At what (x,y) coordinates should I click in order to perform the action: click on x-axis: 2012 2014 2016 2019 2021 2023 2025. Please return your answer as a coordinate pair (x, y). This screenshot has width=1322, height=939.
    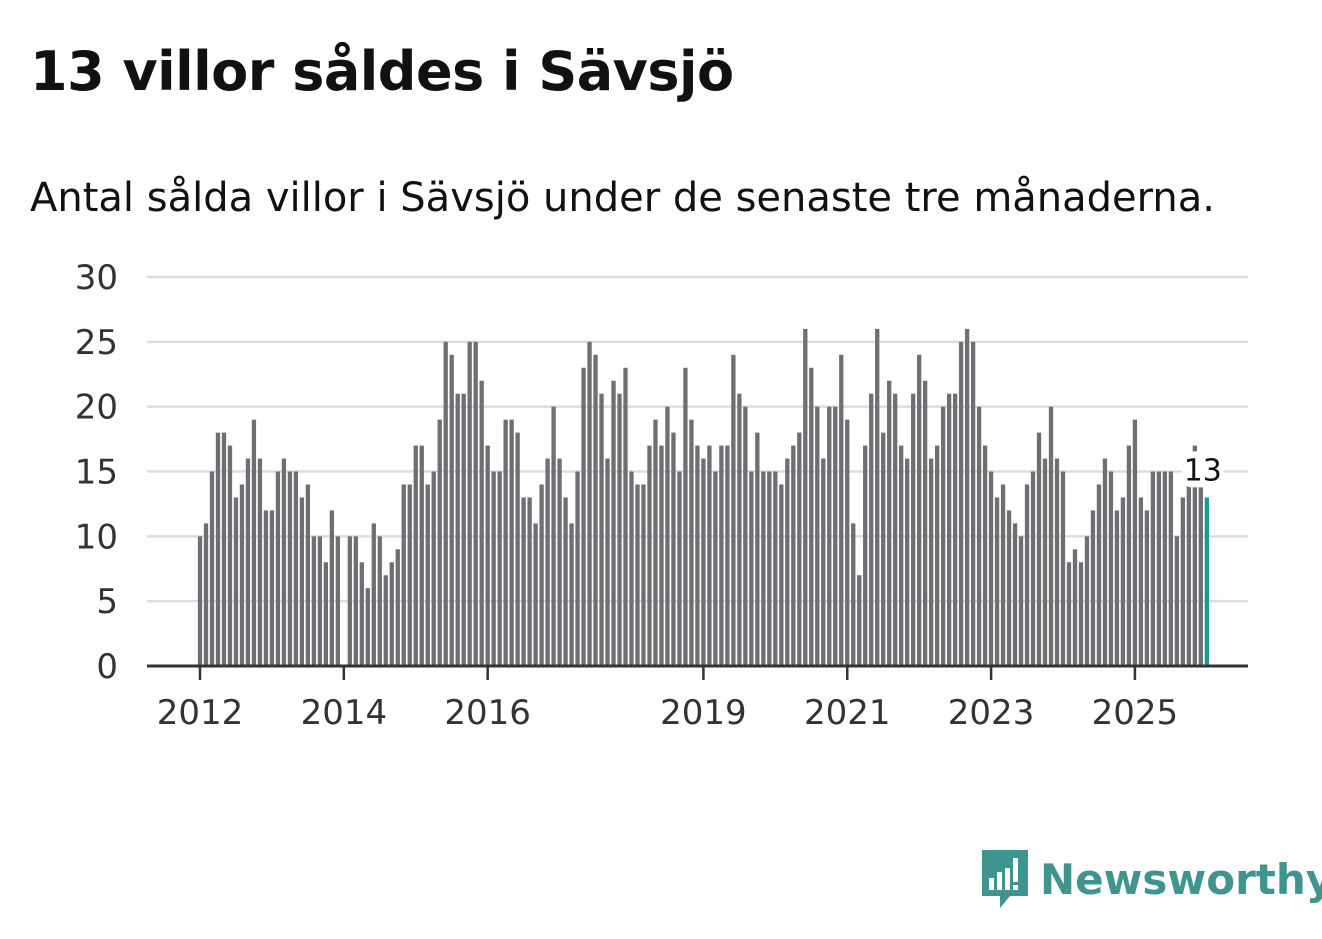
    Looking at the image, I should click on (697, 698).